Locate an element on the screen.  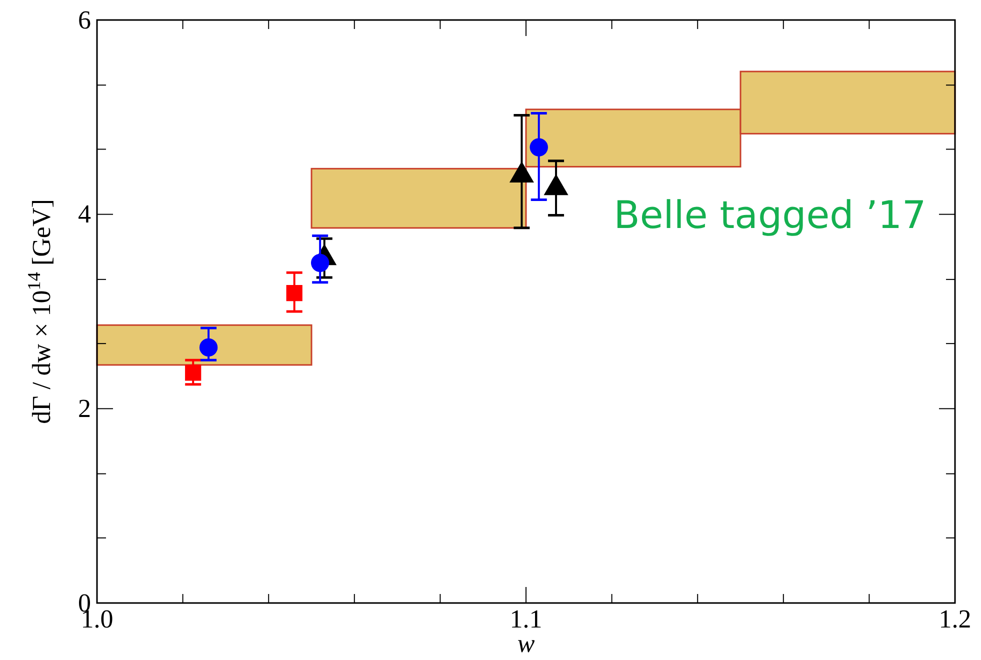
x-tick-label: 1.2 is located at coordinates (955, 619).